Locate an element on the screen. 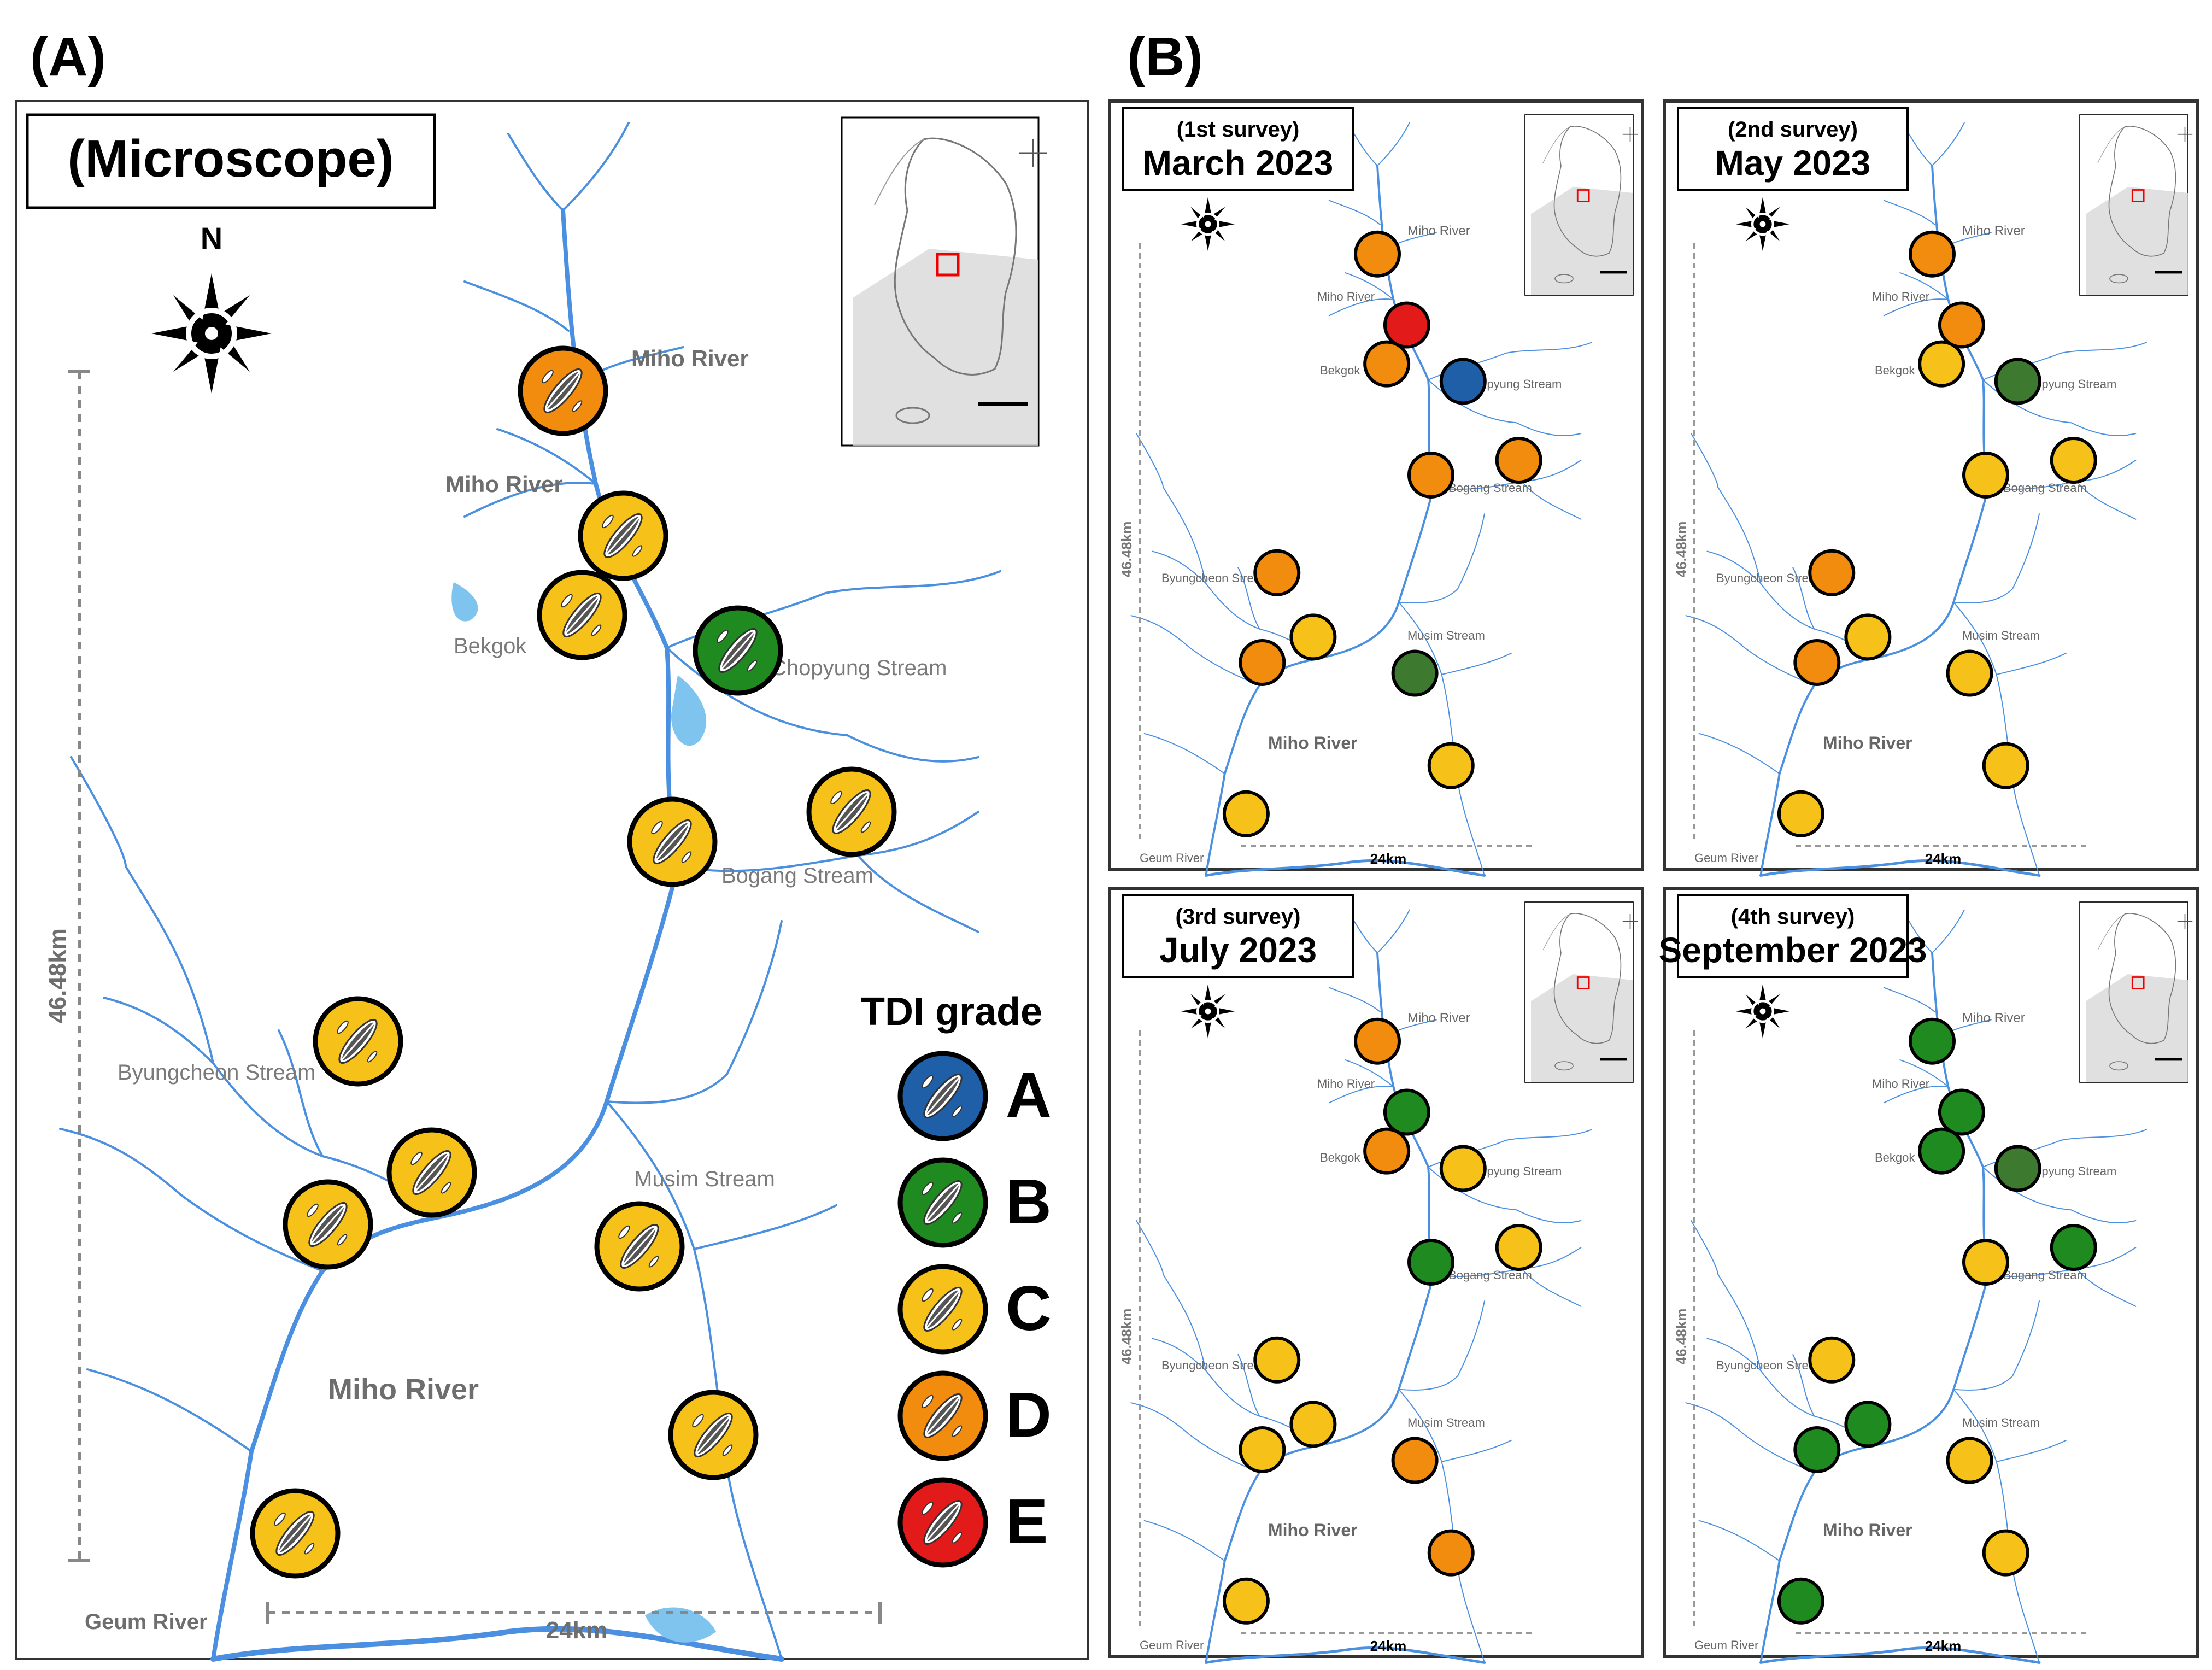  site-marker-S11 is located at coordinates (2005, 1553).